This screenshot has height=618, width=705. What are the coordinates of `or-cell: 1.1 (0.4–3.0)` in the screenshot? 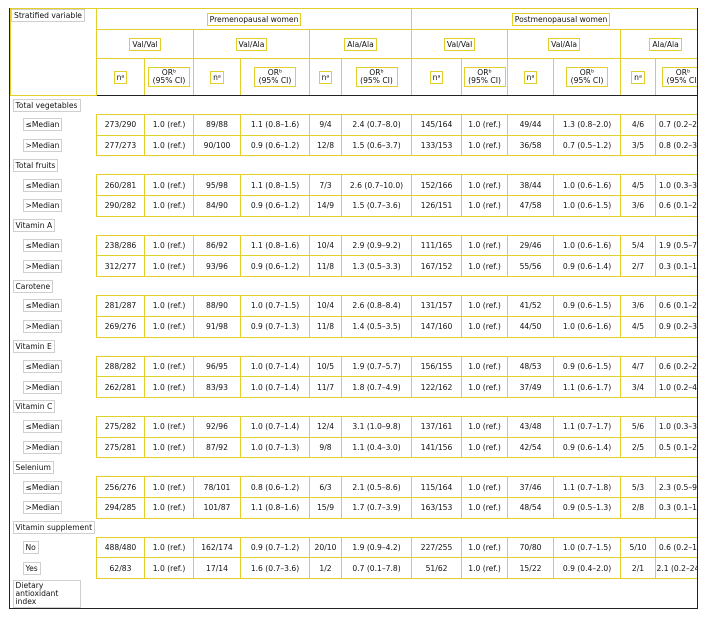 It's located at (376, 447).